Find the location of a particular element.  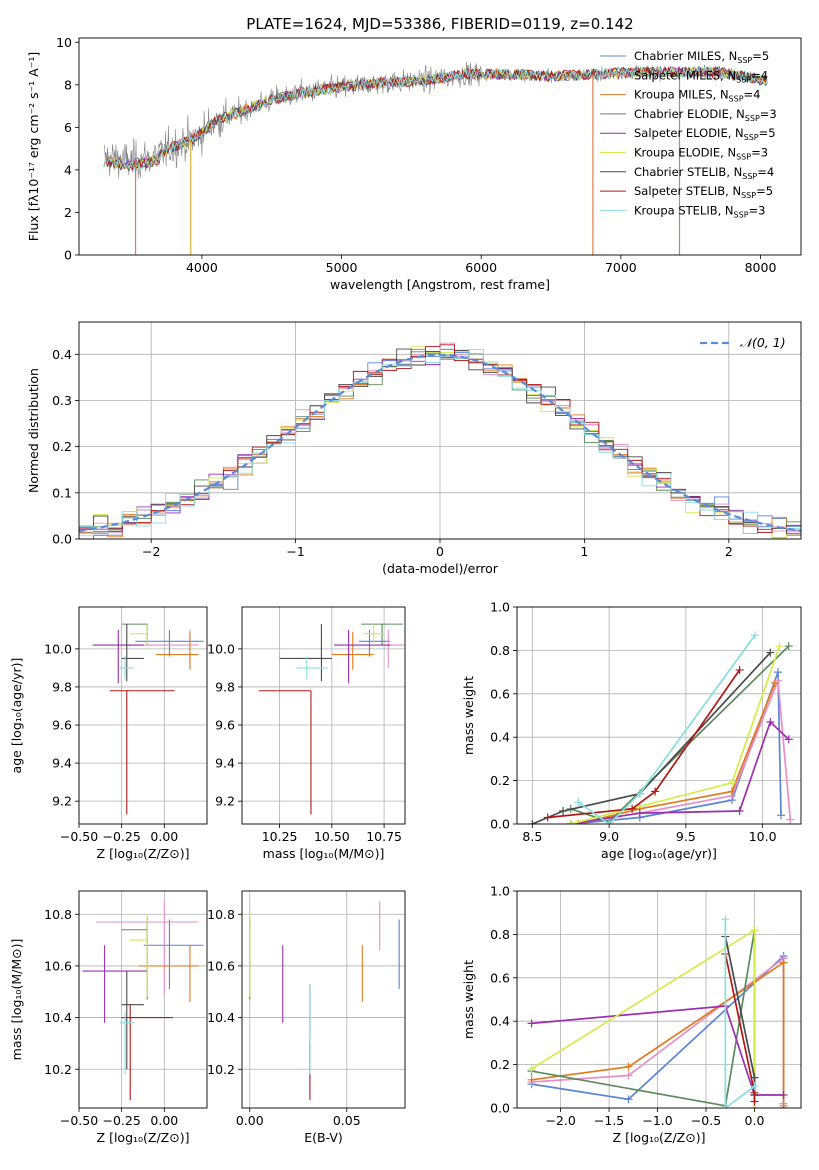

legend-name: Kroupa ELODIE, N is located at coordinates (685, 153).